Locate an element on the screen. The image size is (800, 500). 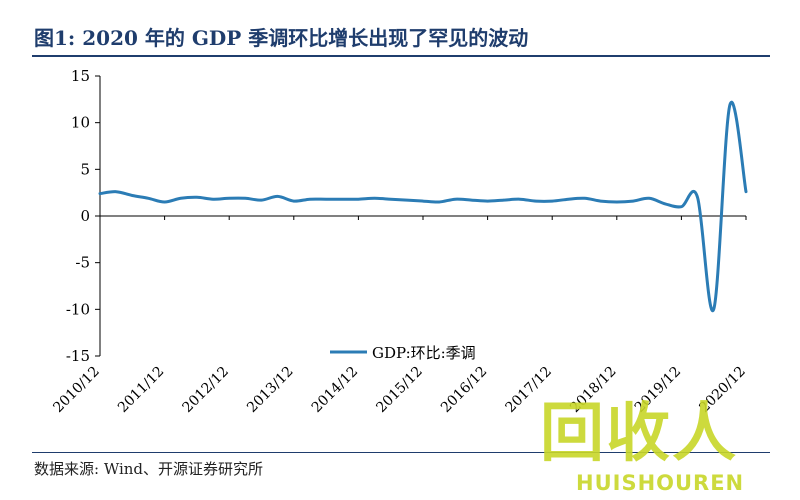
y-tick-label: 5 is located at coordinates (85, 169).